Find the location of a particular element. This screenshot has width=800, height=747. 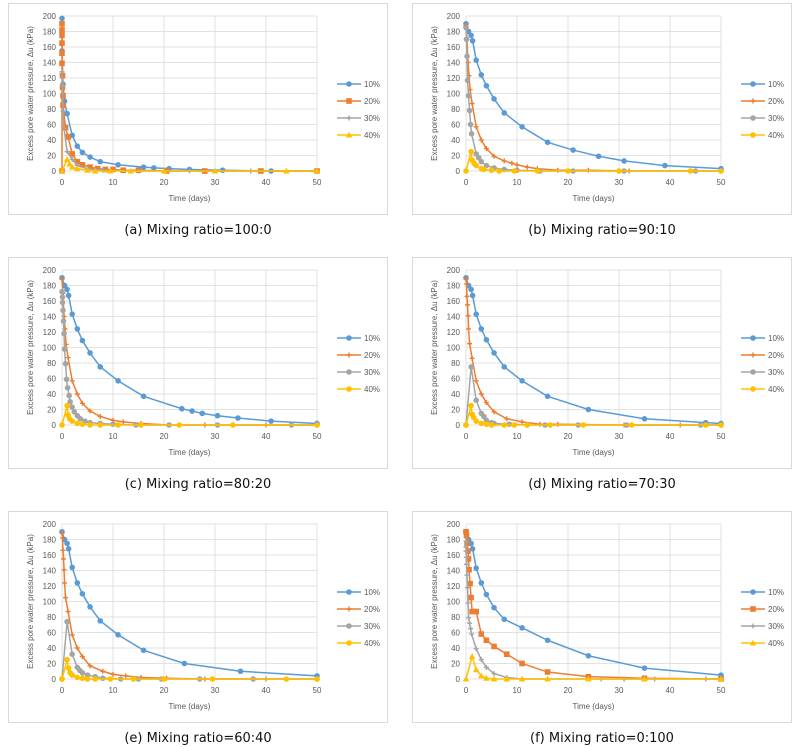

x-tick-label: 50 is located at coordinates (721, 182).